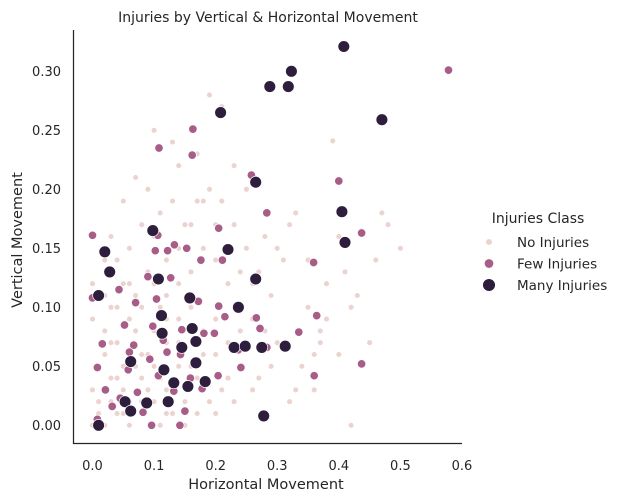 Image resolution: width=621 pixels, height=504 pixels. What do you see at coordinates (400, 466) in the screenshot?
I see `x-tick-label: 0.5` at bounding box center [400, 466].